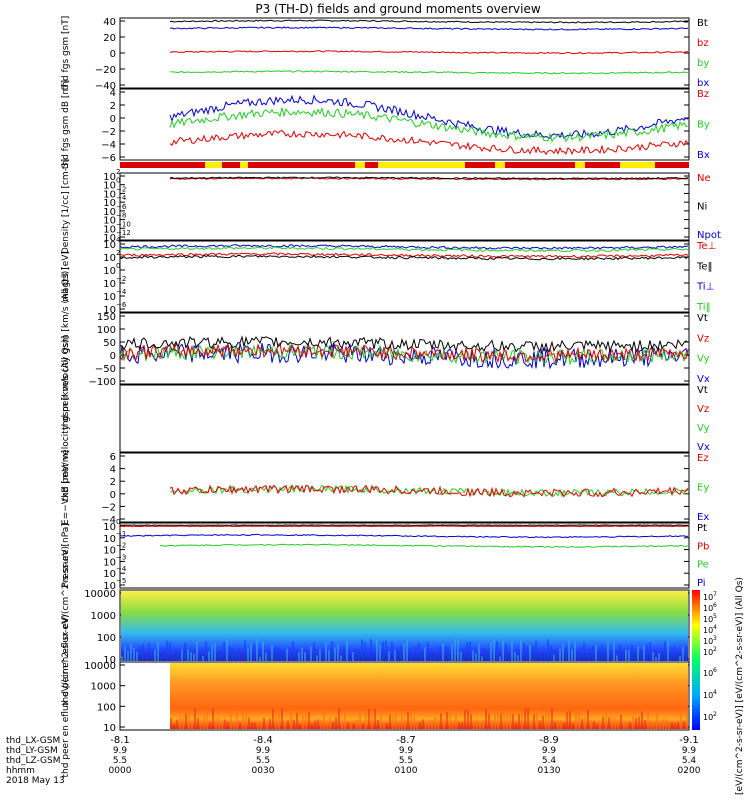 This screenshot has height=800, width=750. What do you see at coordinates (113, 482) in the screenshot?
I see `ytick-label: 2` at bounding box center [113, 482].